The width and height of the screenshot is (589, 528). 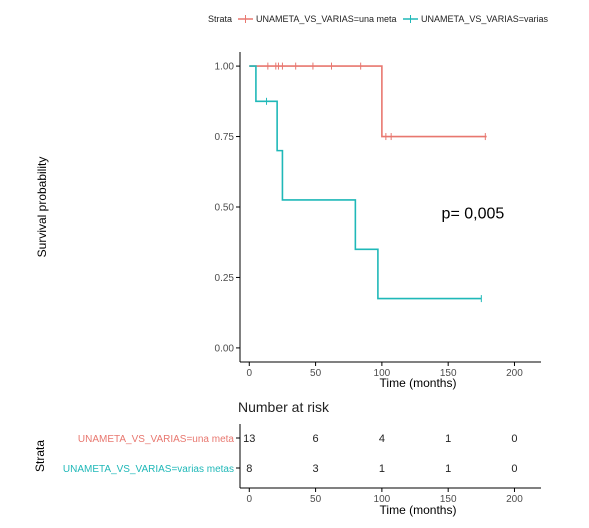 What do you see at coordinates (220, 19) in the screenshot?
I see `legend-title: Strata` at bounding box center [220, 19].